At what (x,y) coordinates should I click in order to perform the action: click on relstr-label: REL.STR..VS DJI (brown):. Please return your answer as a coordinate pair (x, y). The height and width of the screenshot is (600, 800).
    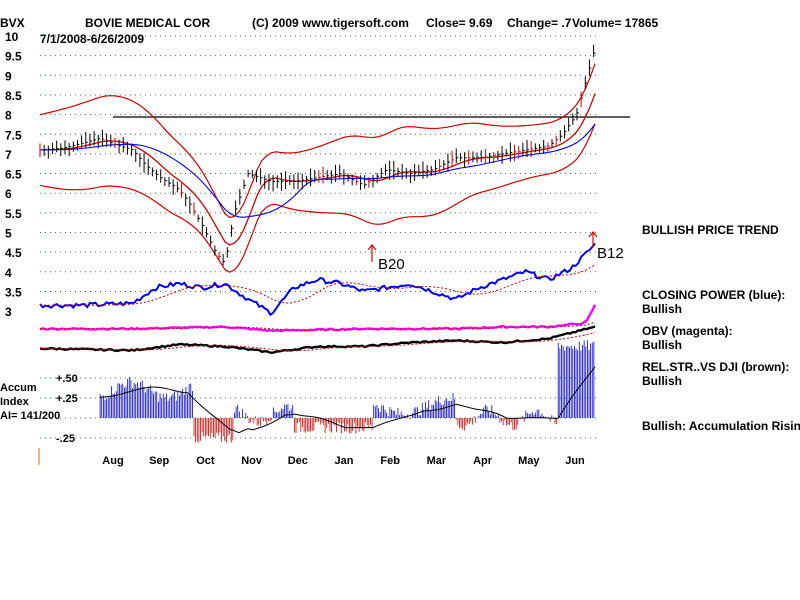
    Looking at the image, I should click on (715, 367).